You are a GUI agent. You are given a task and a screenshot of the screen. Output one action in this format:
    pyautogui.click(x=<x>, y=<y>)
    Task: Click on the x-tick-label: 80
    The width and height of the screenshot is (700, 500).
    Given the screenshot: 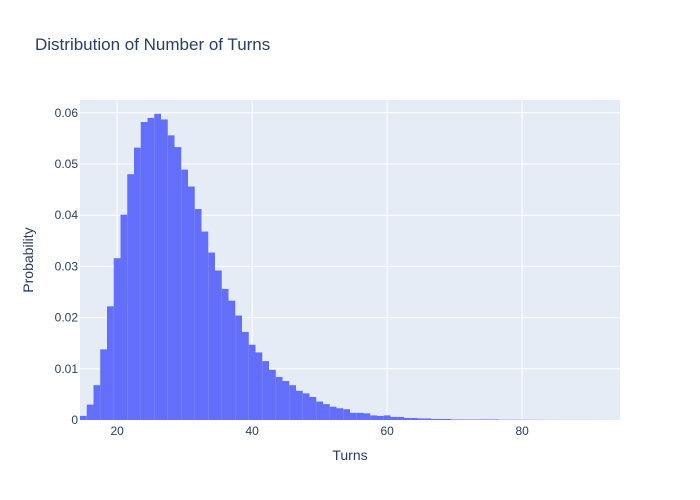 What is the action you would take?
    pyautogui.click(x=522, y=431)
    